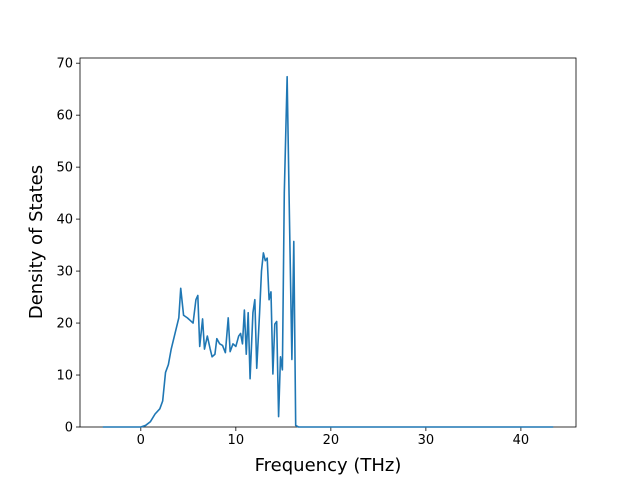  Describe the element at coordinates (426, 440) in the screenshot. I see `x-tick-label: 30` at that location.